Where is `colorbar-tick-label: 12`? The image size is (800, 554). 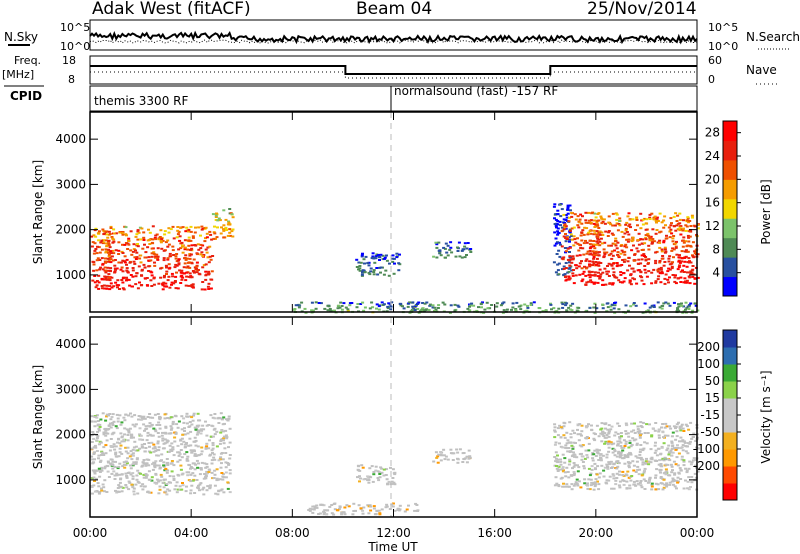
colorbar-tick-label: 12 is located at coordinates (712, 226).